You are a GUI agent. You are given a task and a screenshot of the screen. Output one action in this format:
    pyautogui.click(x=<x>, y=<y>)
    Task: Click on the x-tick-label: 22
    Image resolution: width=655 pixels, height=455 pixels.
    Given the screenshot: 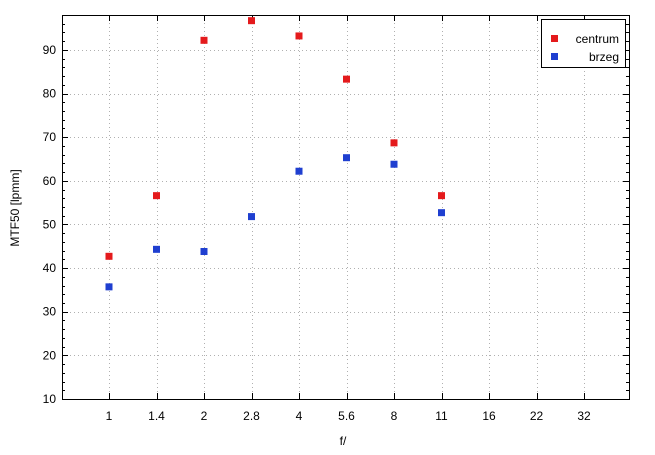 What is the action you would take?
    pyautogui.click(x=537, y=416)
    